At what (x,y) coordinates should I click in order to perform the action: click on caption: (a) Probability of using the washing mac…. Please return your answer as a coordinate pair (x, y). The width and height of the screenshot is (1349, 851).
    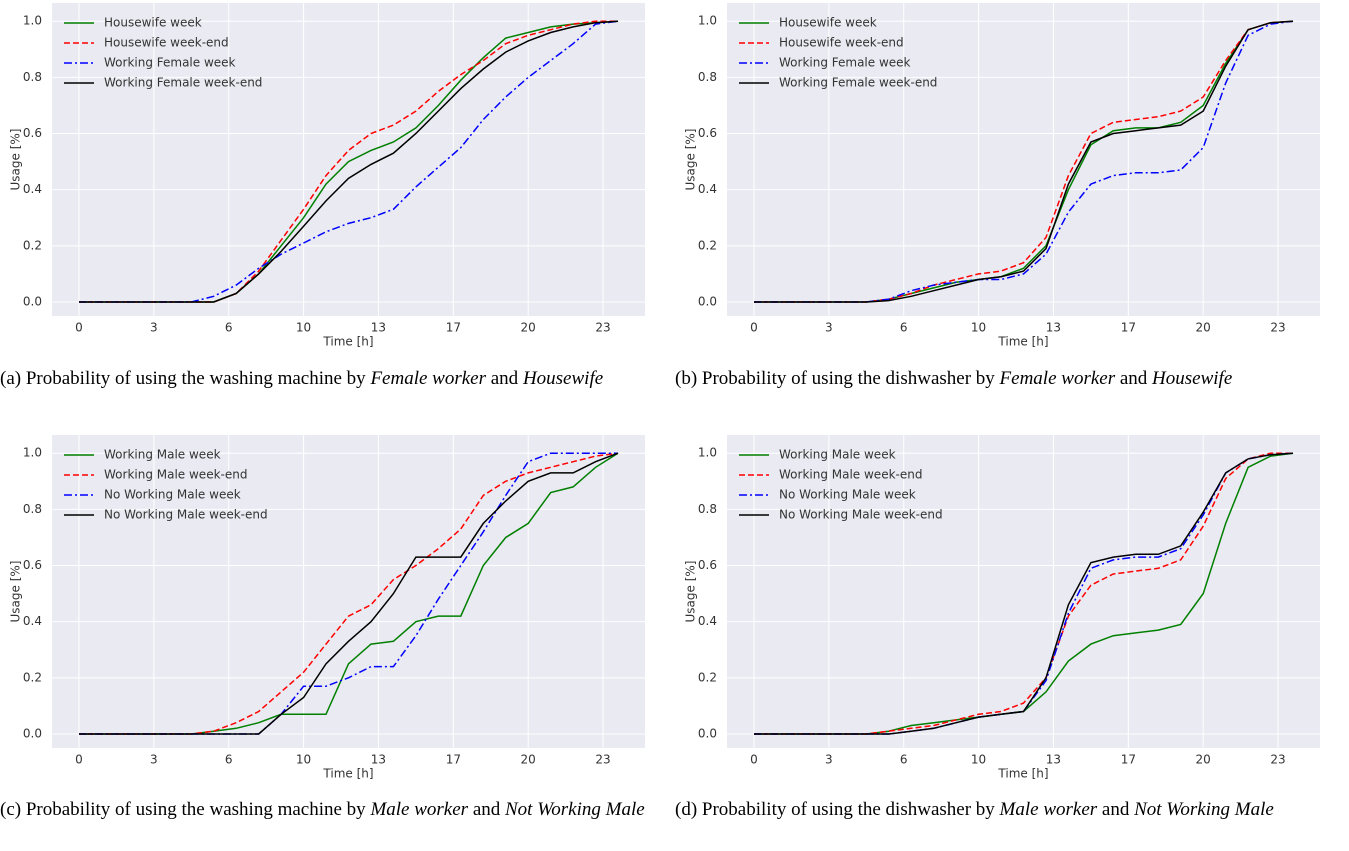
    Looking at the image, I should click on (330, 378).